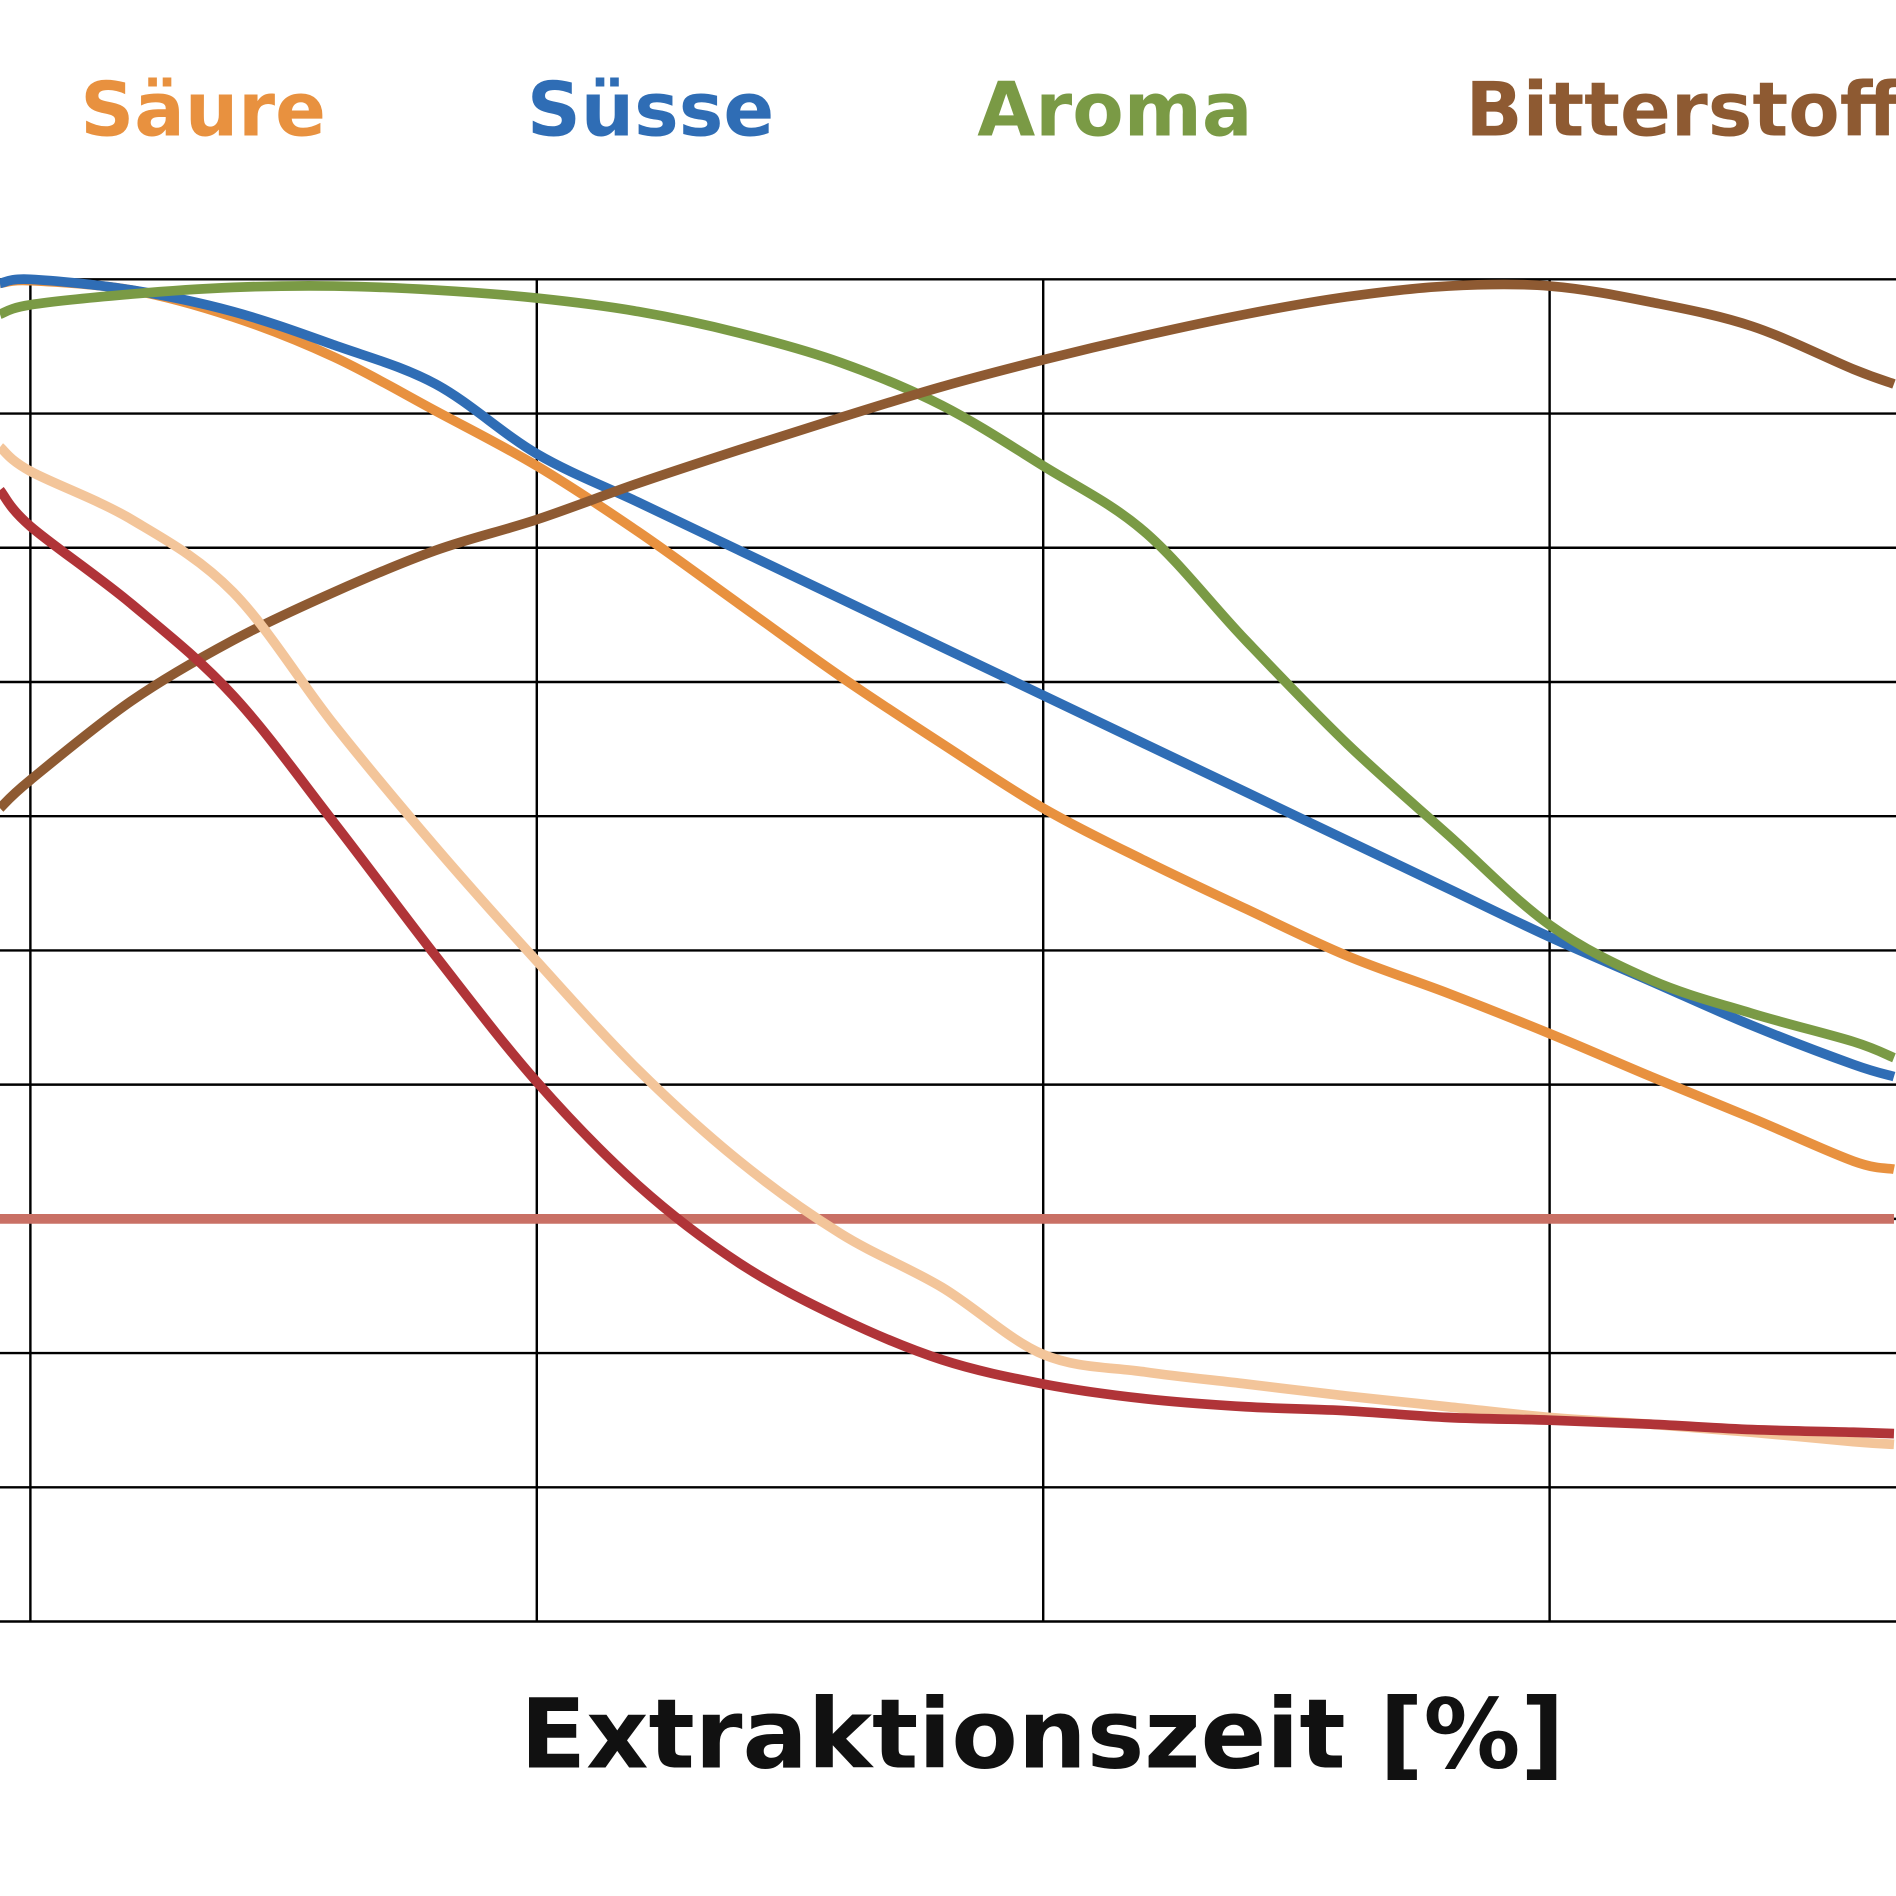  Describe the element at coordinates (1042, 1734) in the screenshot. I see `x-axis-label: Extraktionszeit [%]` at that location.